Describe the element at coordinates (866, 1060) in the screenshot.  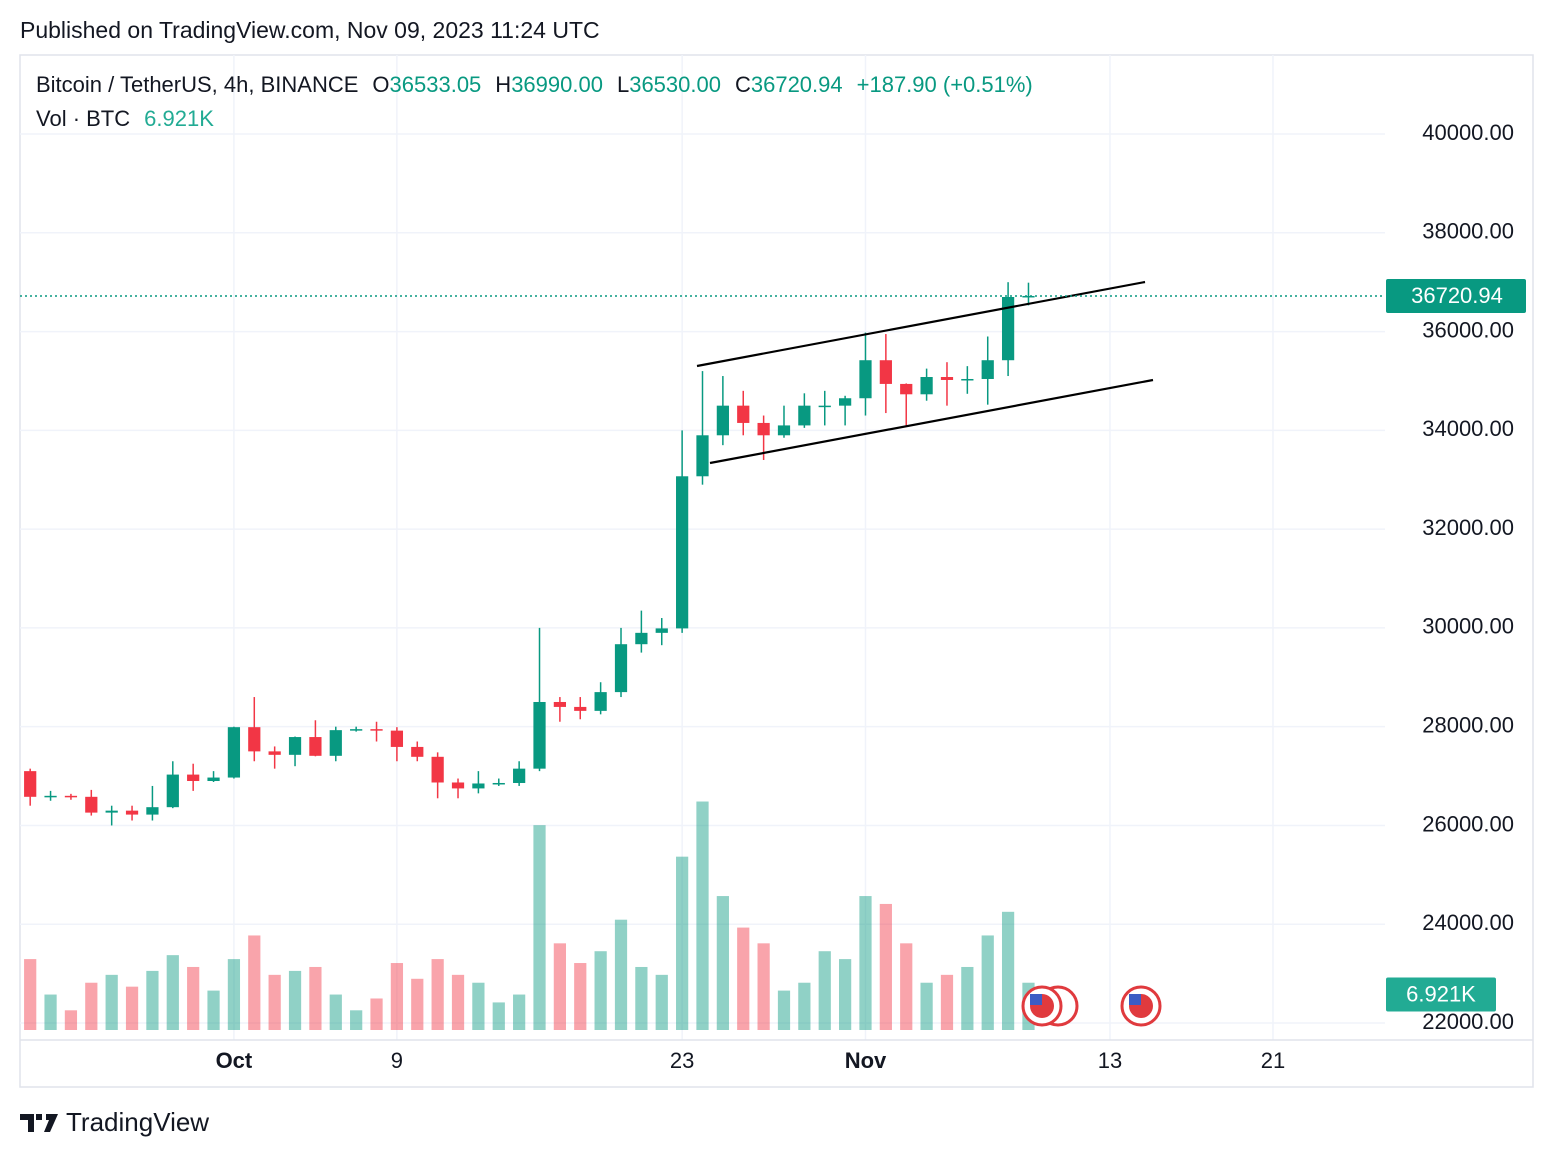
I see `x-tick-label: Nov` at that location.